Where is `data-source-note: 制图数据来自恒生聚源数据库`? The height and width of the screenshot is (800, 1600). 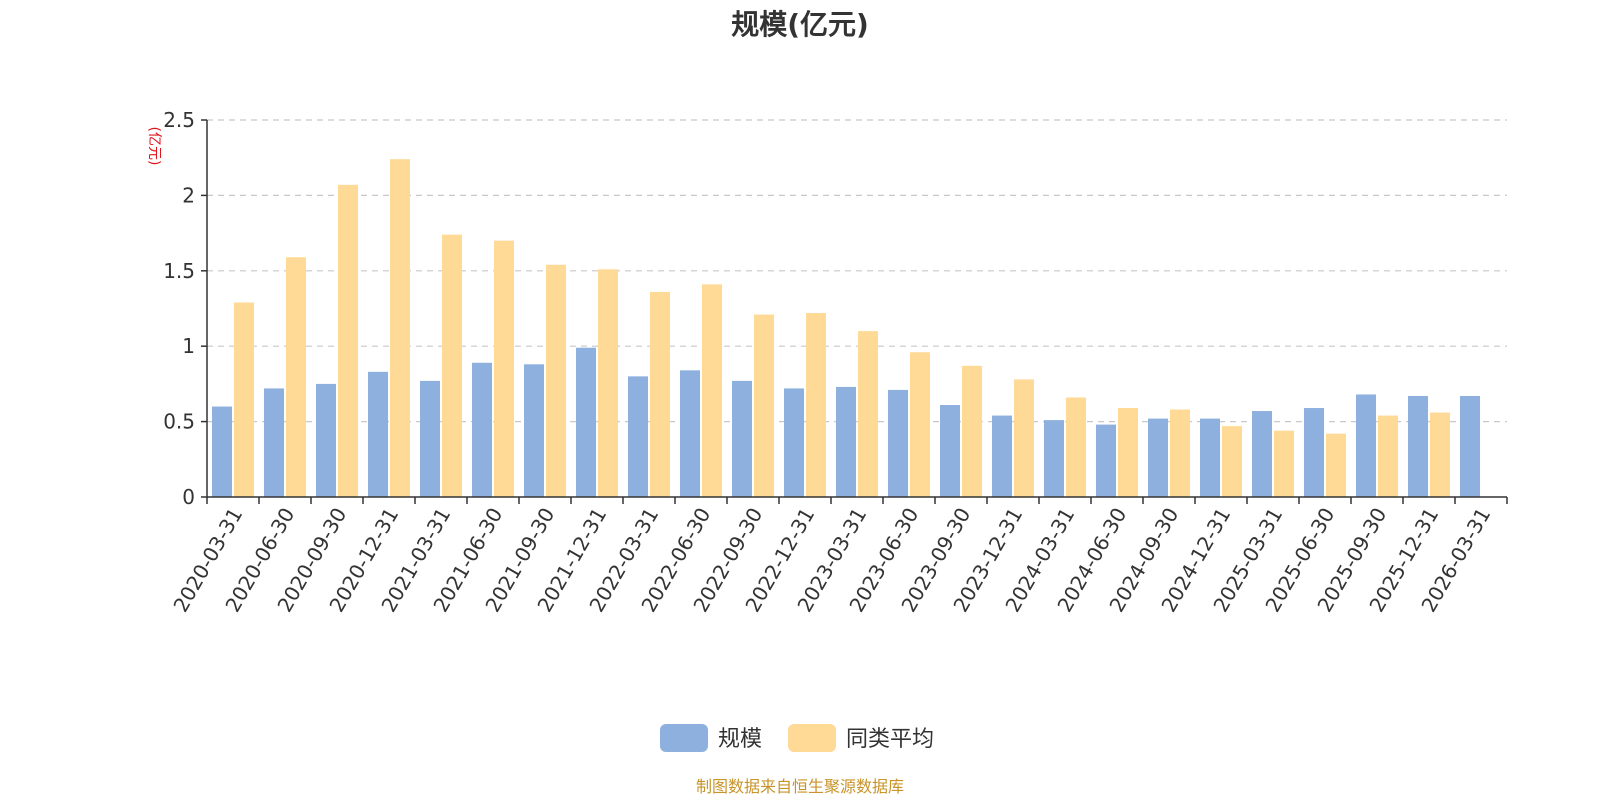
data-source-note: 制图数据来自恒生聚源数据库 is located at coordinates (800, 786).